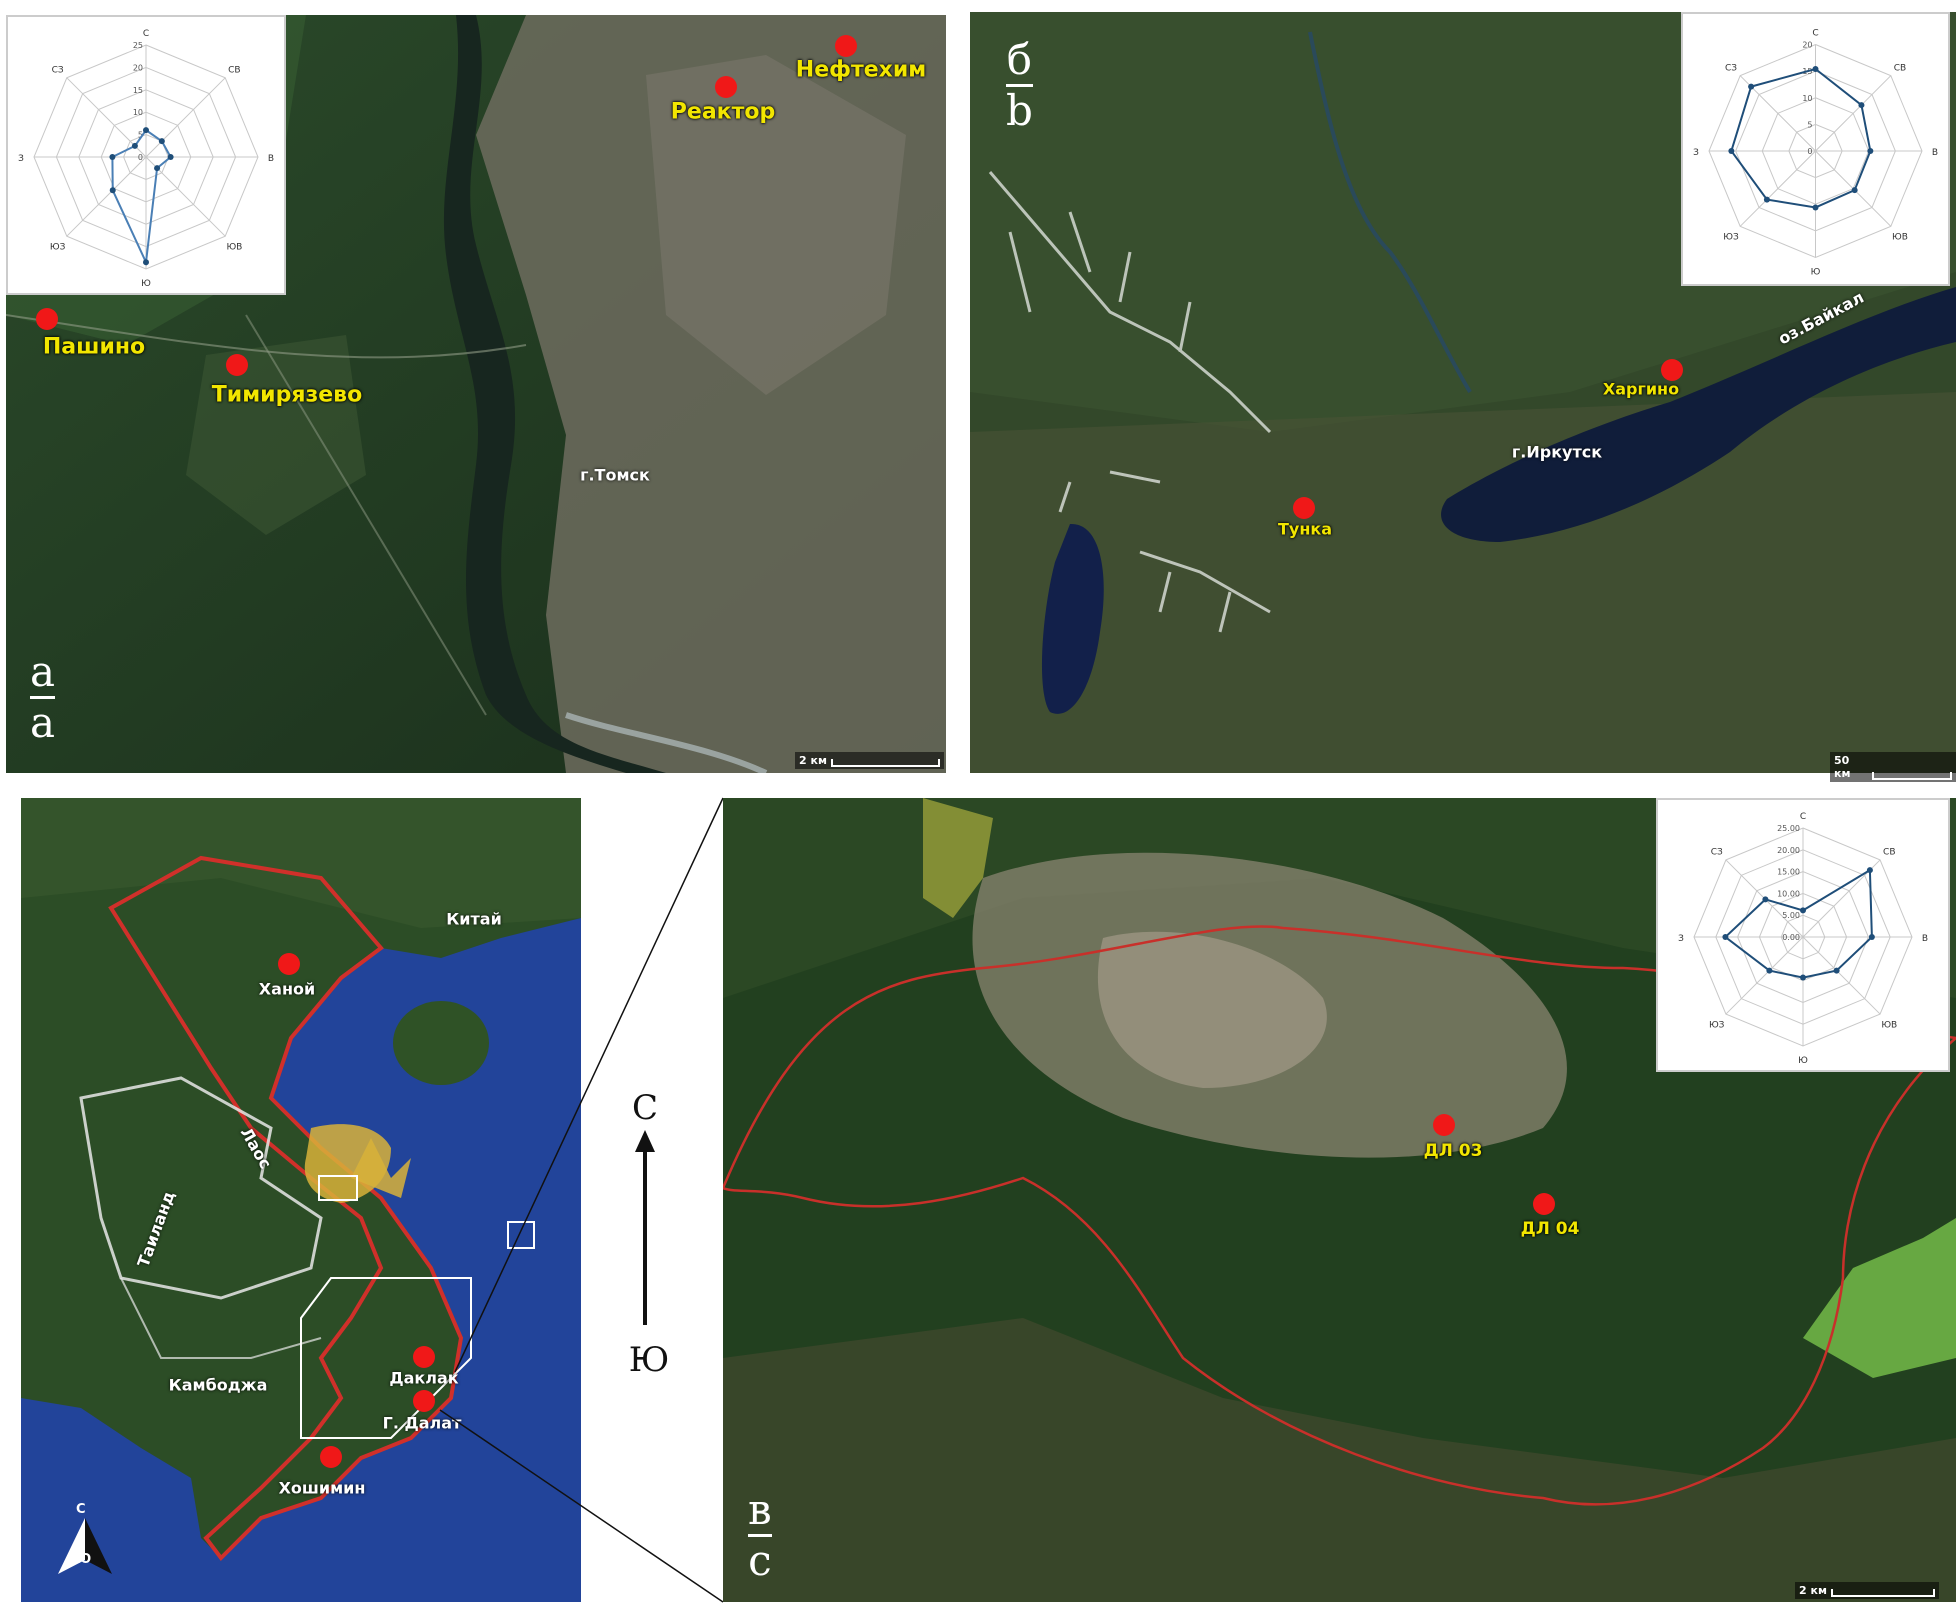 This screenshot has height=1617, width=1956. Describe the element at coordinates (424, 1401) in the screenshot. I see `site-marker-dalat` at that location.